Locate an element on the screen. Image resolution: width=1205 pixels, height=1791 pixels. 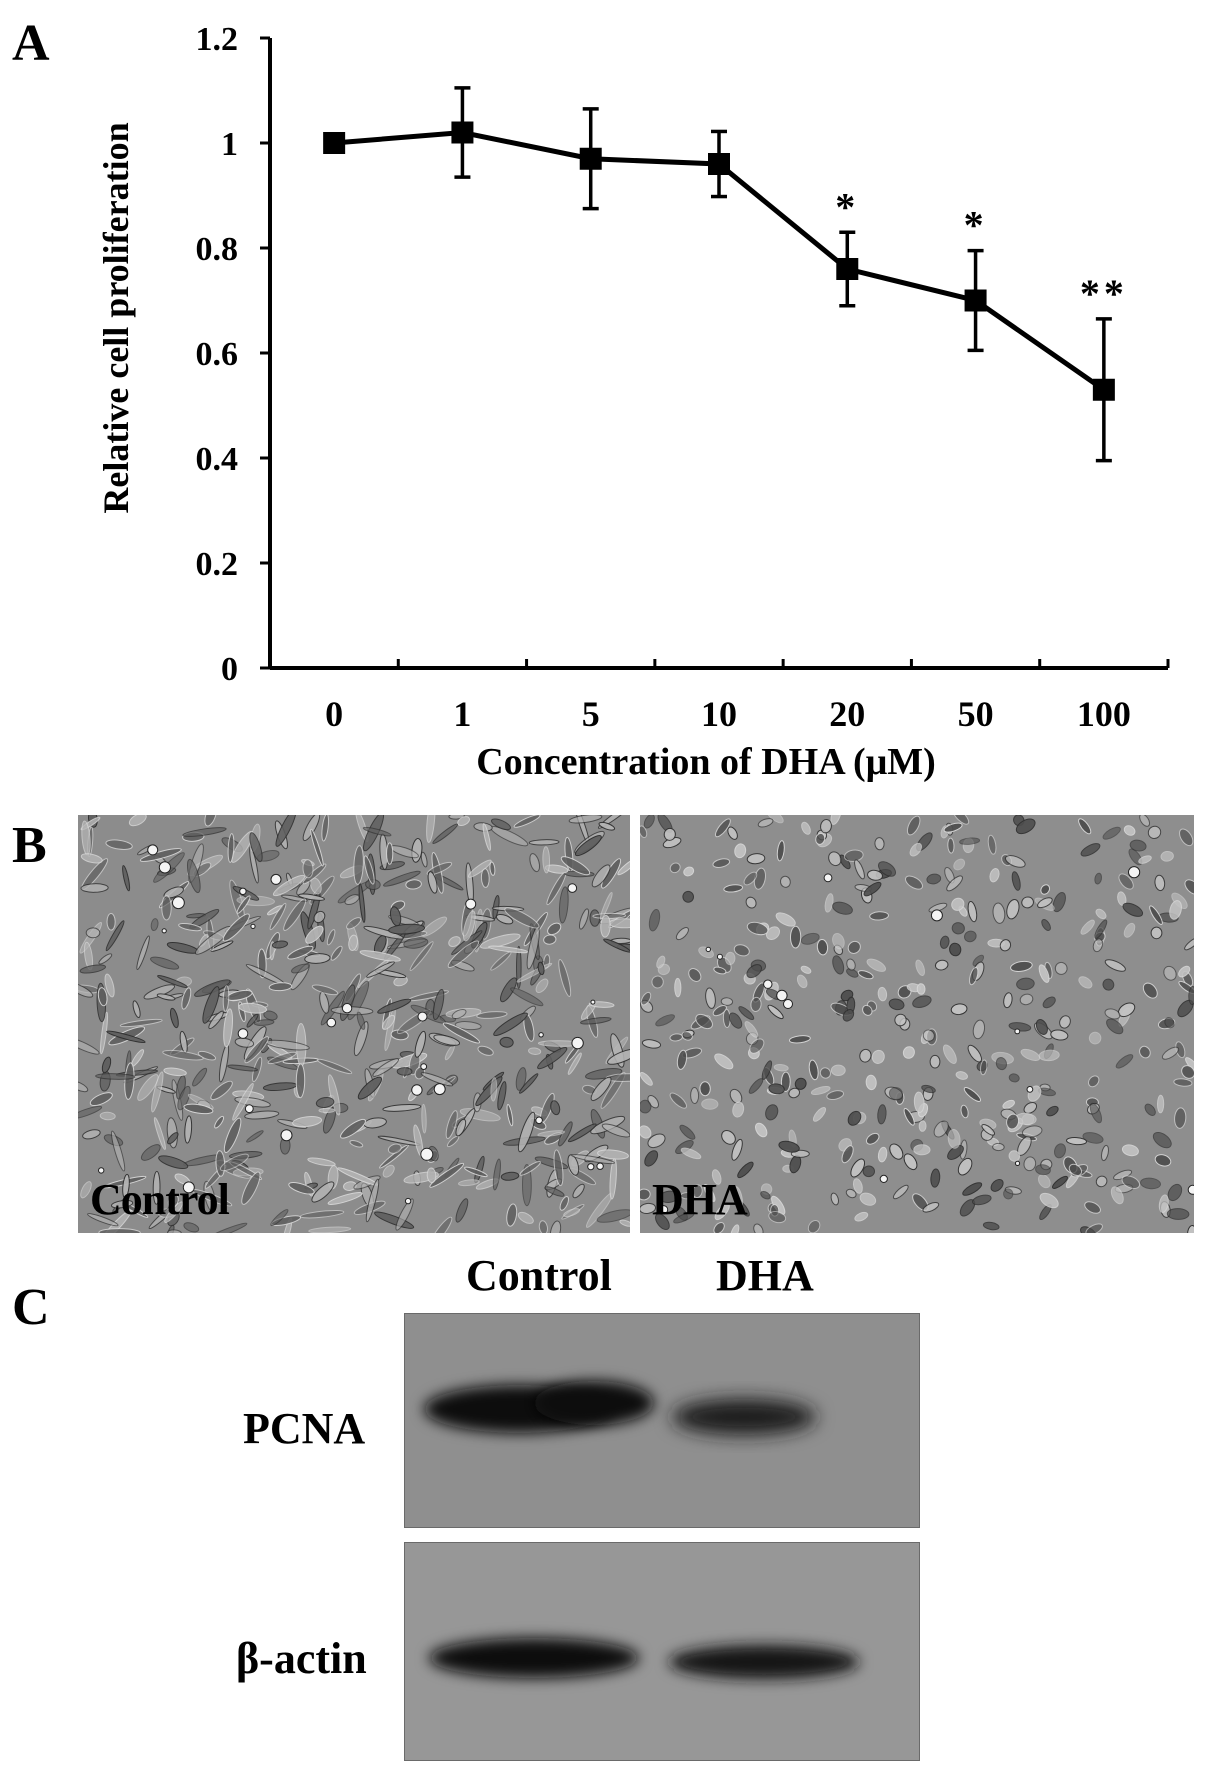
micrograph-dha-label: DHA is located at coordinates (700, 1199).